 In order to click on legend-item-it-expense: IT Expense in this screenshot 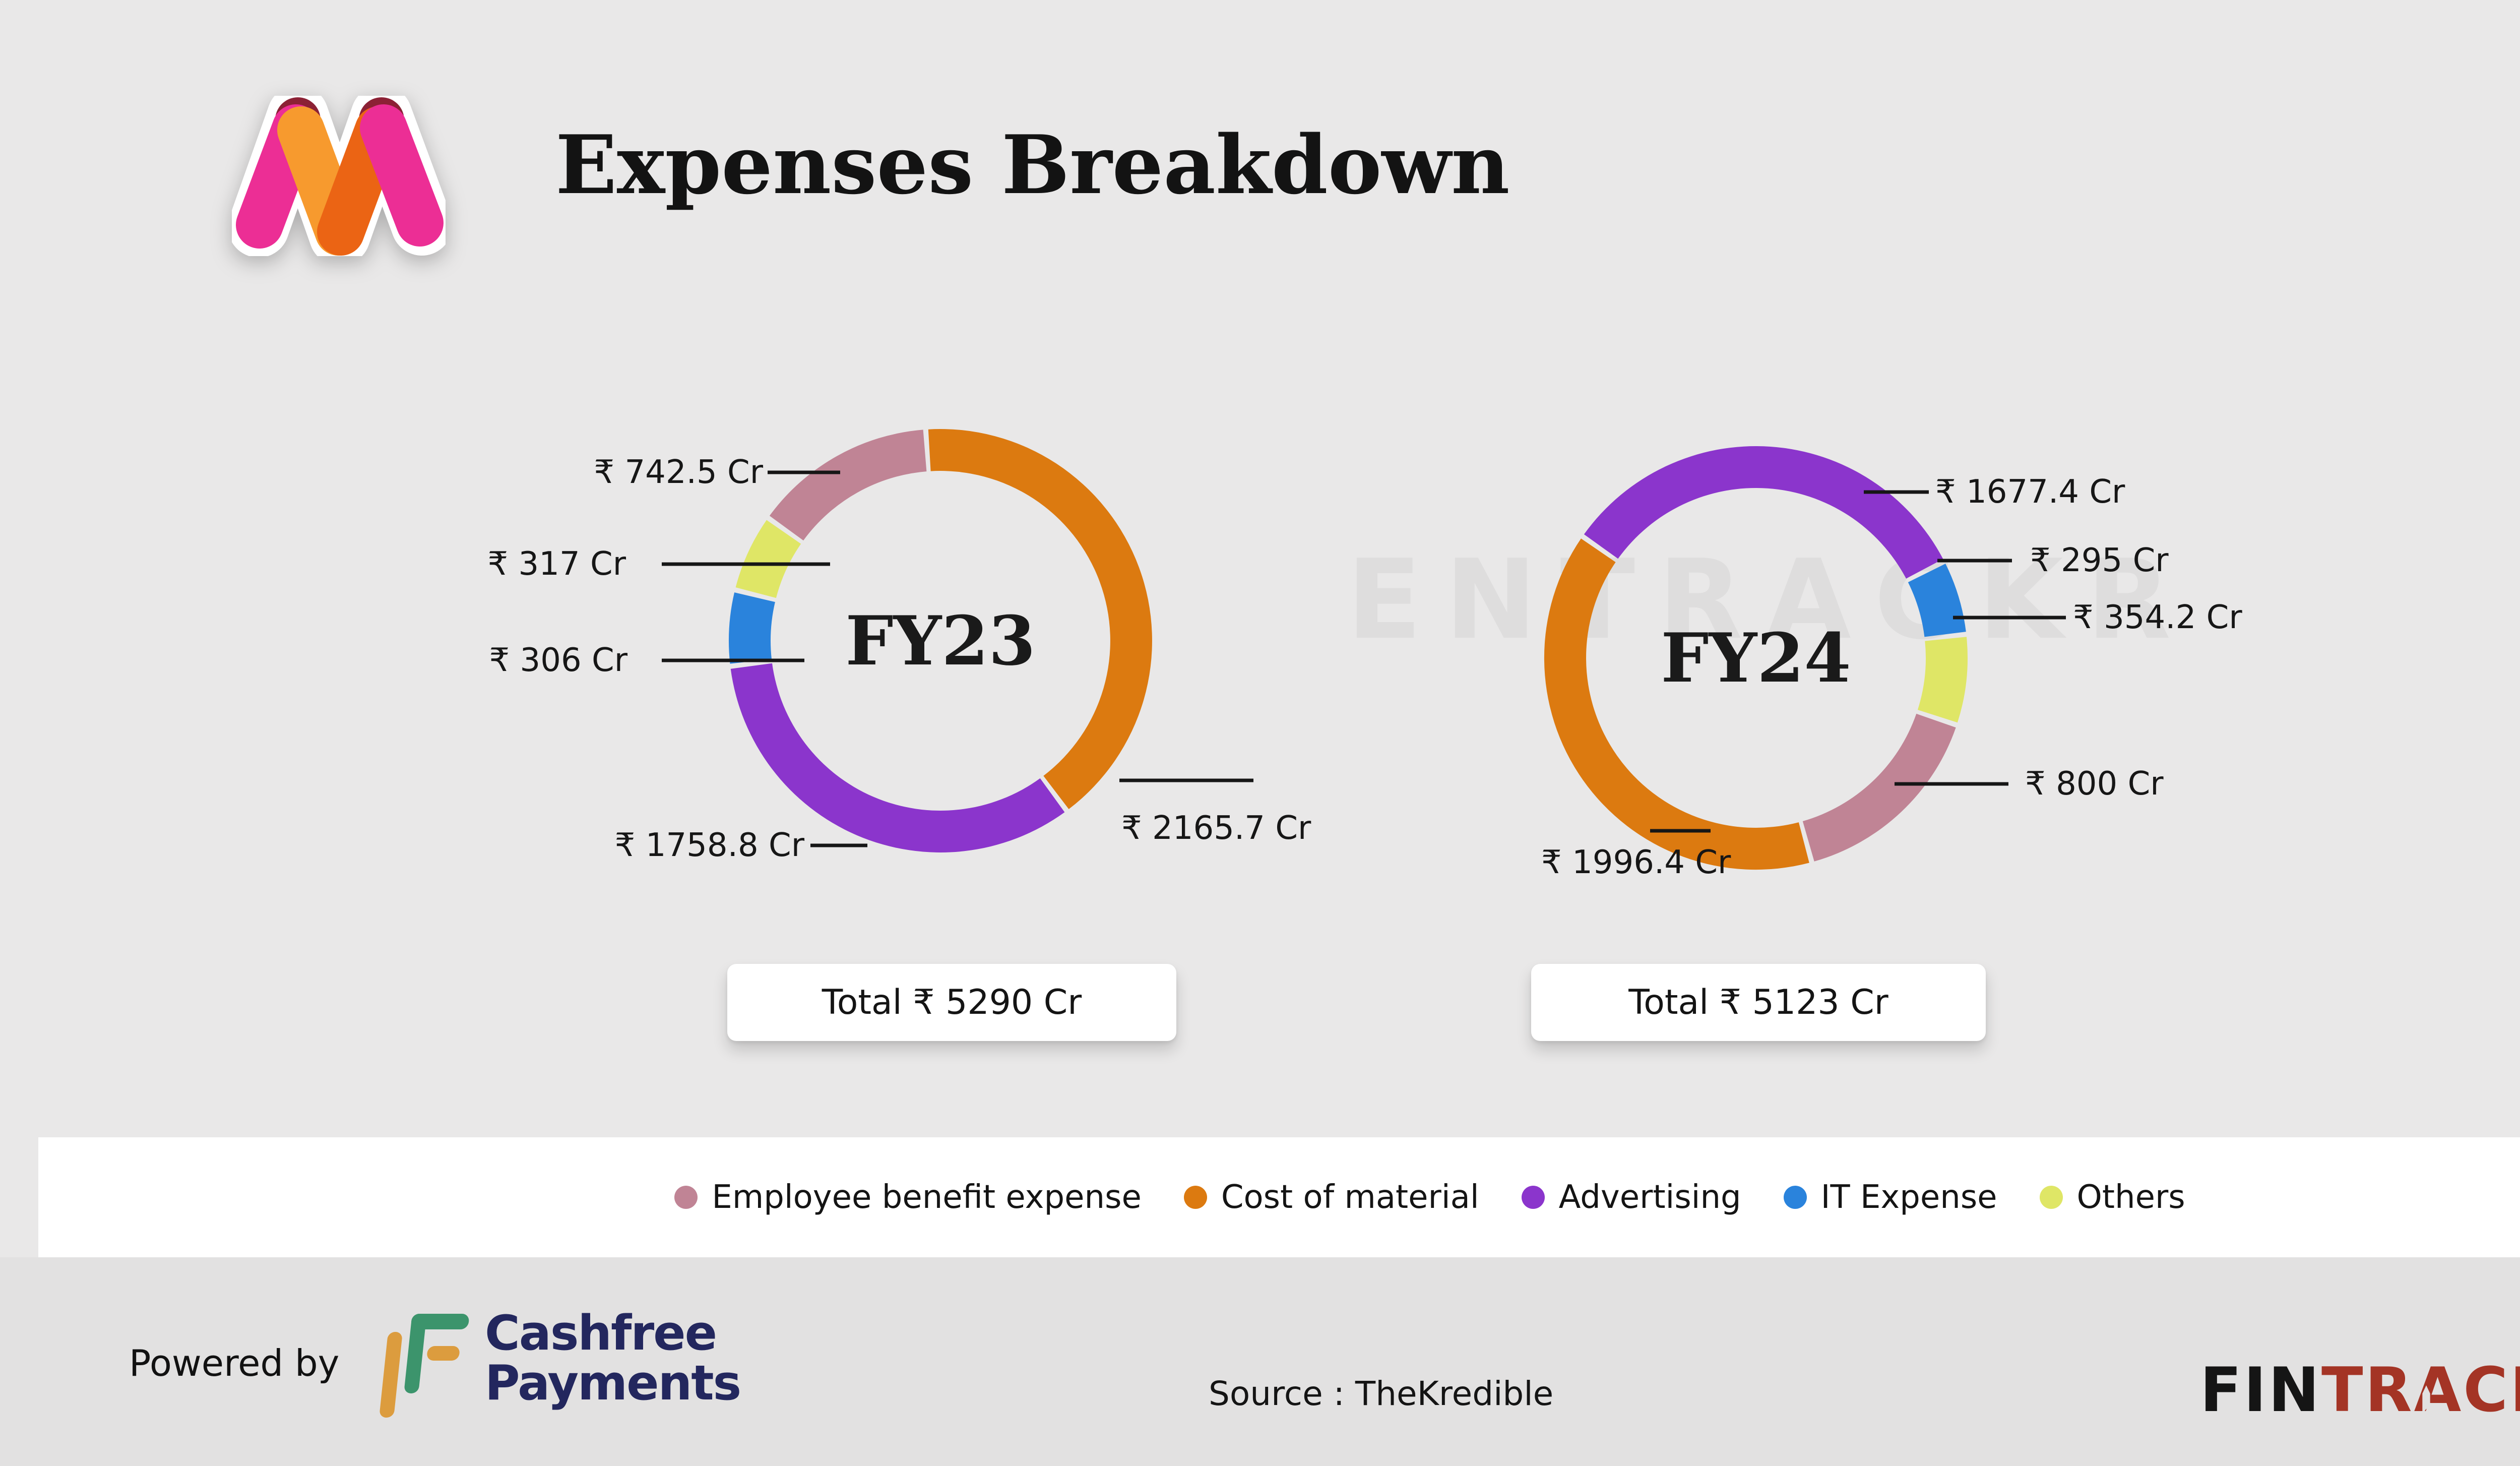, I will do `click(1890, 1197)`.